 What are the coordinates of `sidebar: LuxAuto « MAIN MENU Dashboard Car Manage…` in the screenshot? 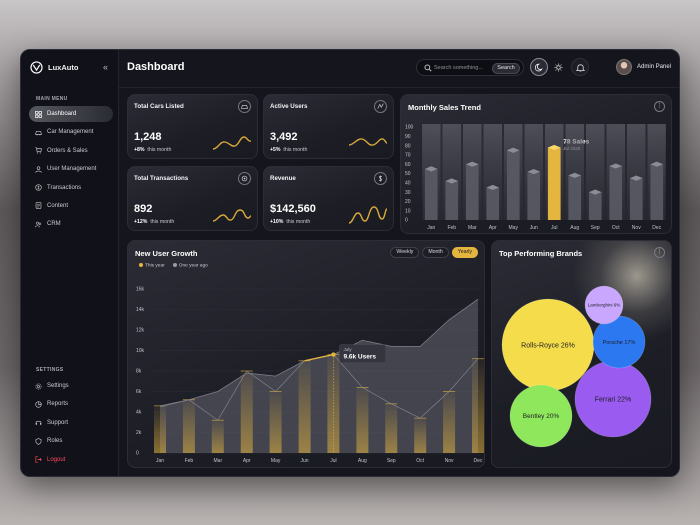 It's located at (70, 263).